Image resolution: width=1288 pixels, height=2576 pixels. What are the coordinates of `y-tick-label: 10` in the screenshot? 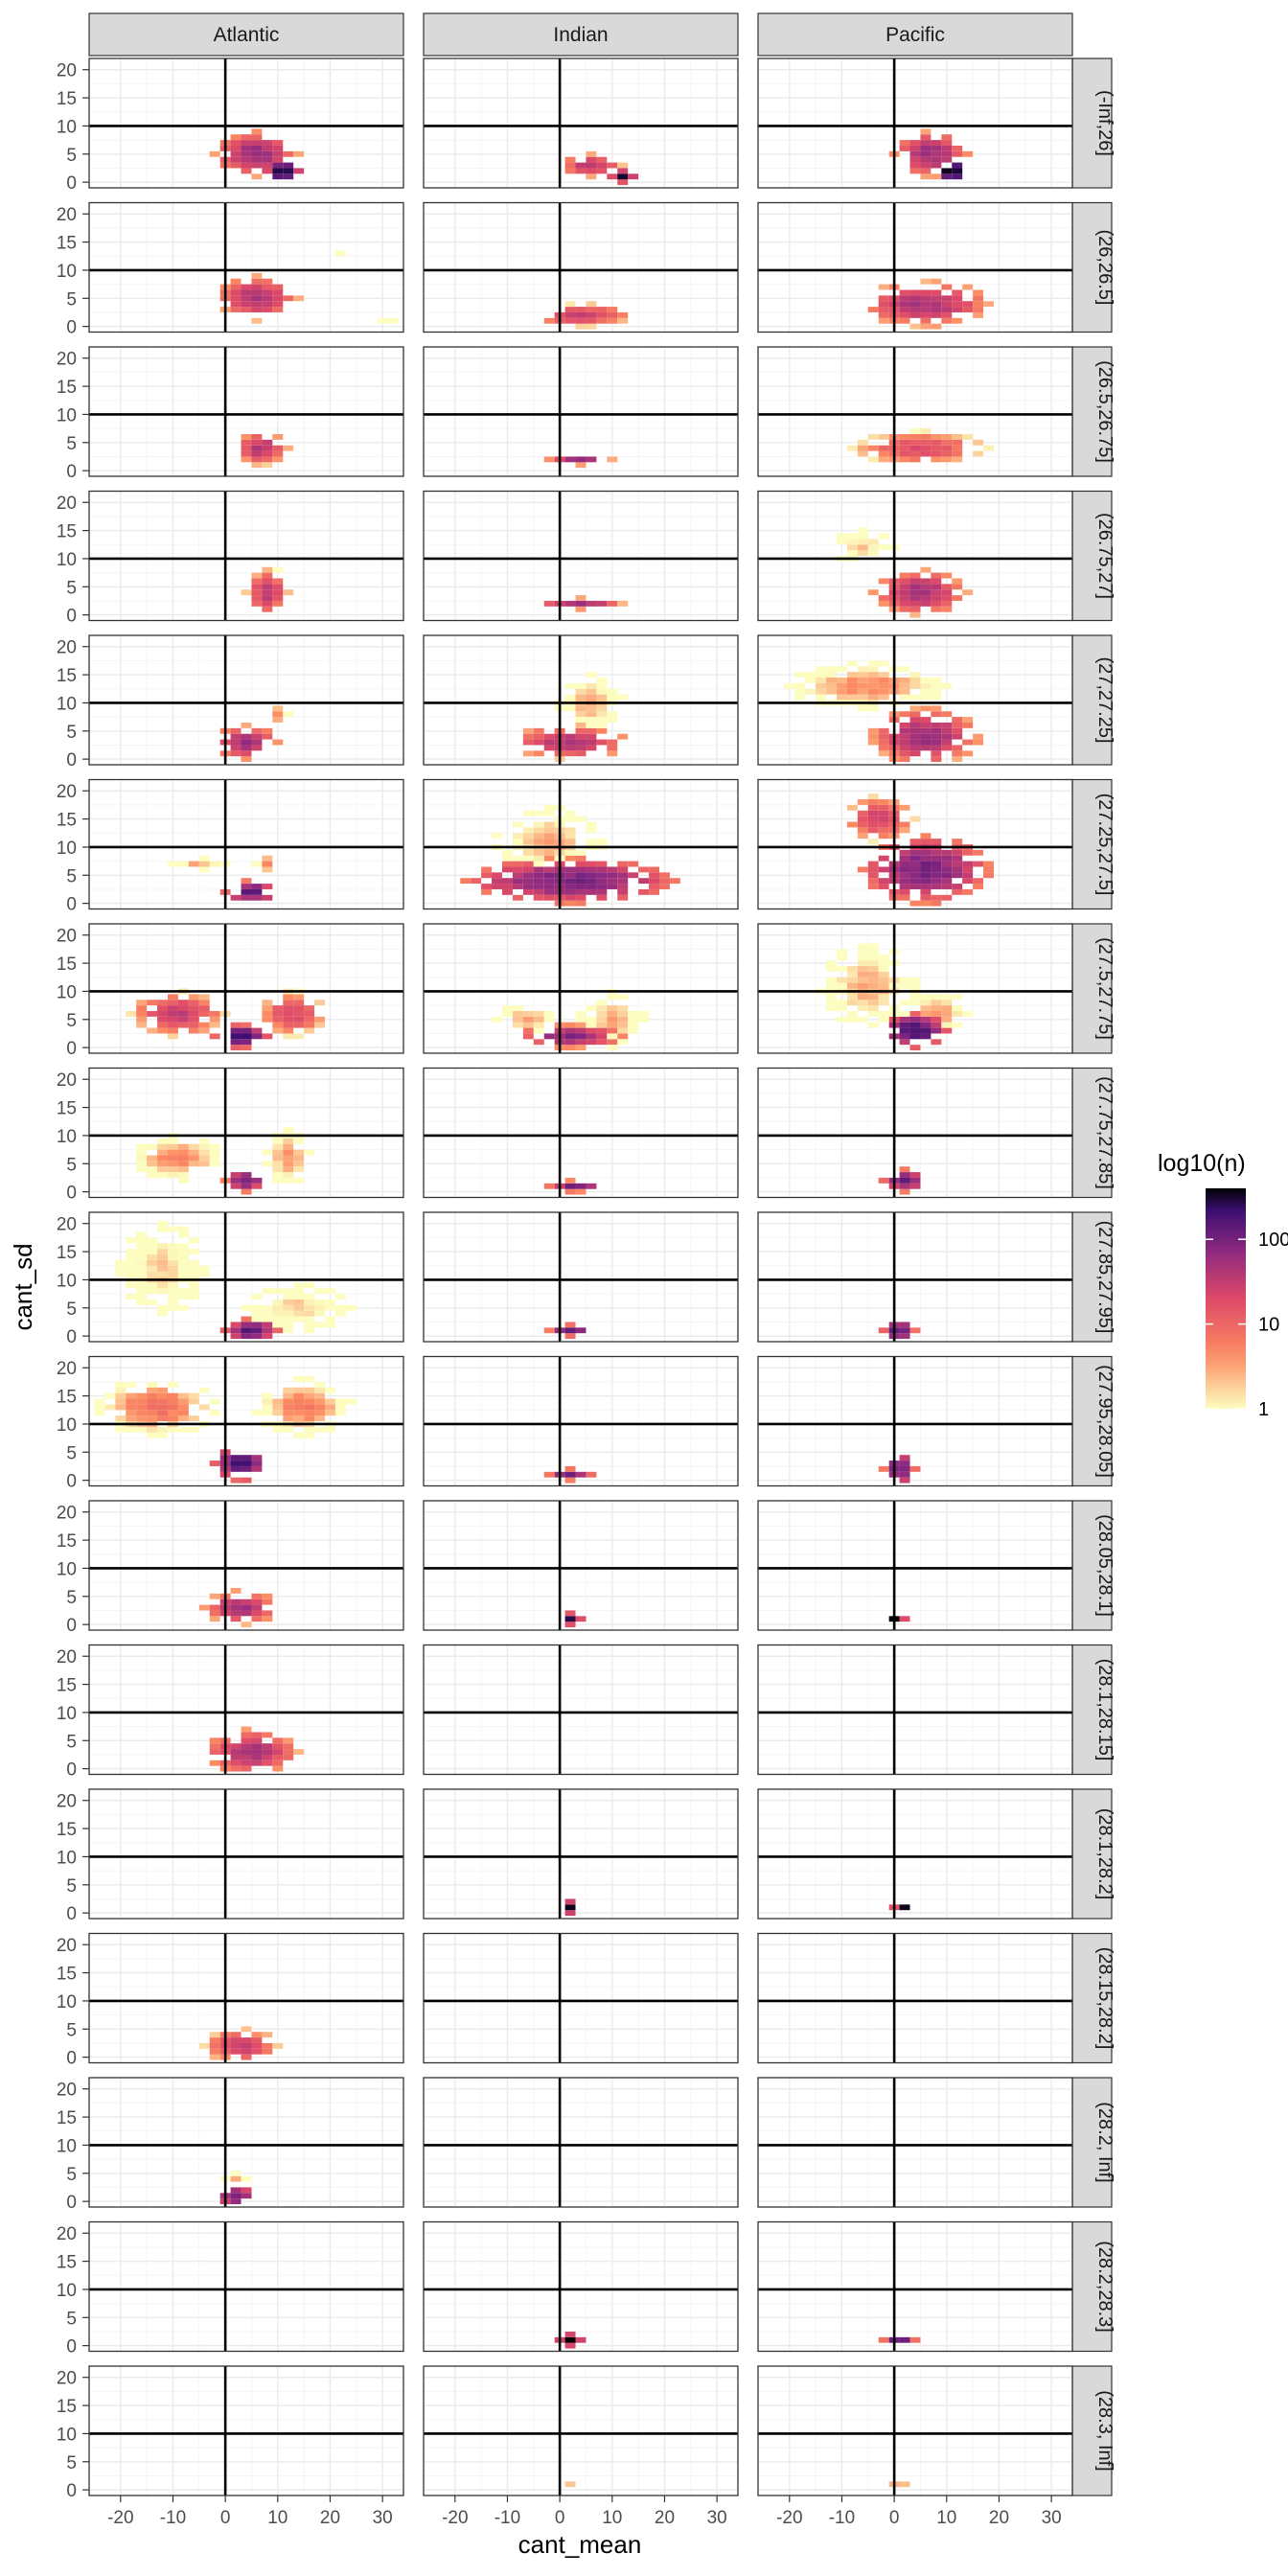 It's located at (67, 849).